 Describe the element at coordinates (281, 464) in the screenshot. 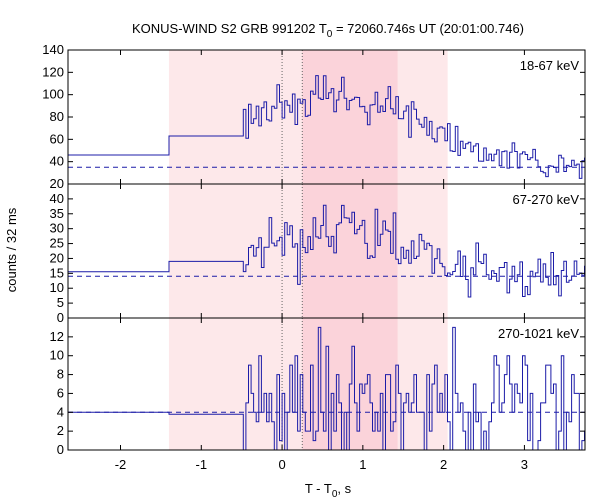

I see `x-tick-label: 0` at that location.